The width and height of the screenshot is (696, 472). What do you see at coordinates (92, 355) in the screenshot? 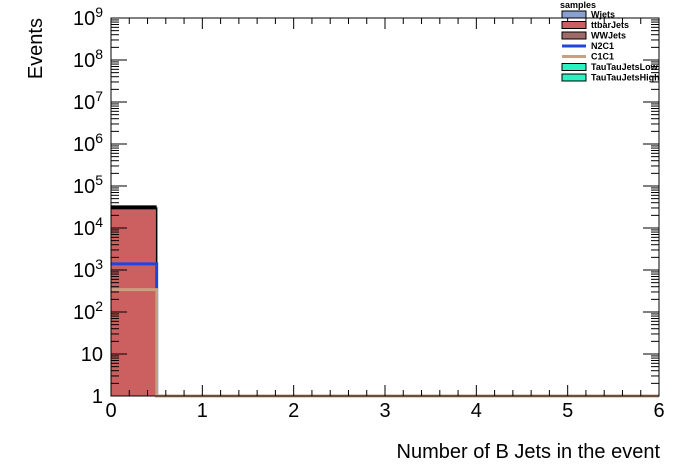
I see `y-tick-label: 10` at bounding box center [92, 355].